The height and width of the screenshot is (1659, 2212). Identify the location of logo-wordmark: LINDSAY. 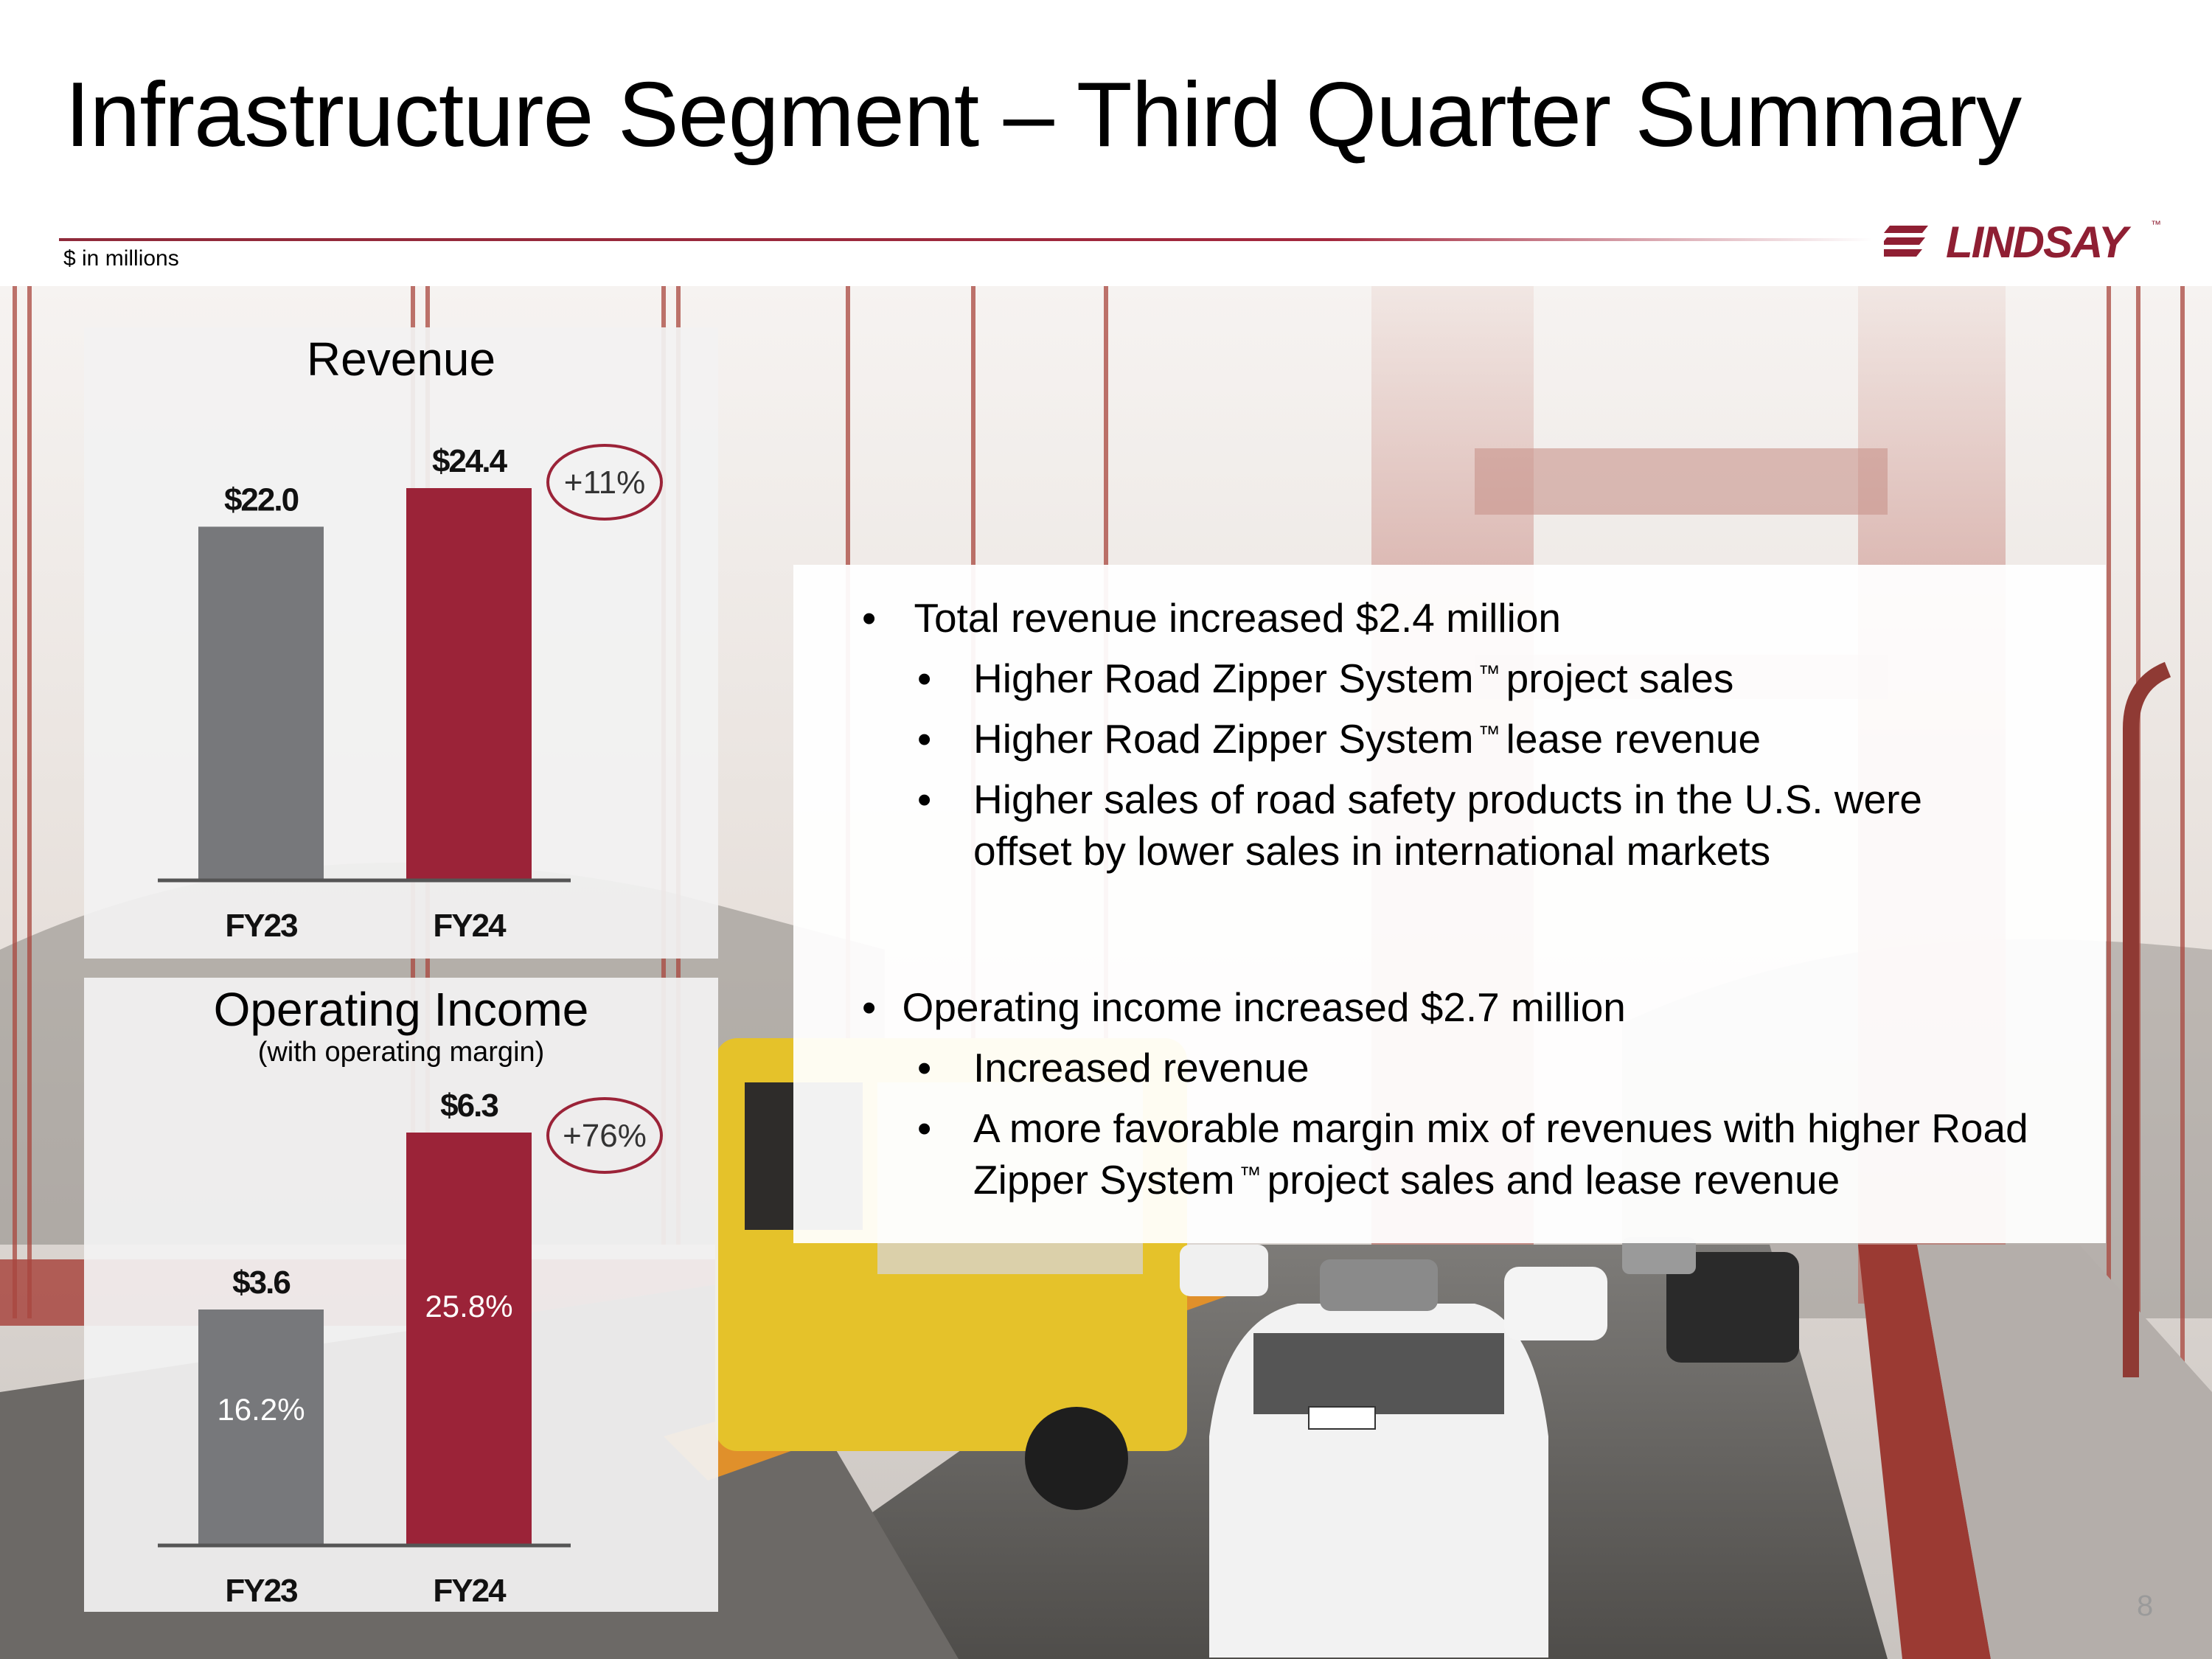
(2037, 242).